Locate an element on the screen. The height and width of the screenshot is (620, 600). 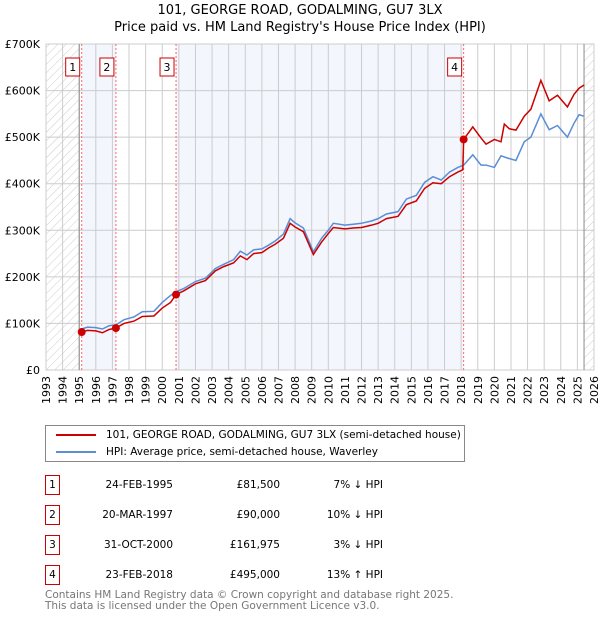
sale-row: 4 23-FEB-2018 £495,000 13% ↑ HPI is located at coordinates (255, 575).